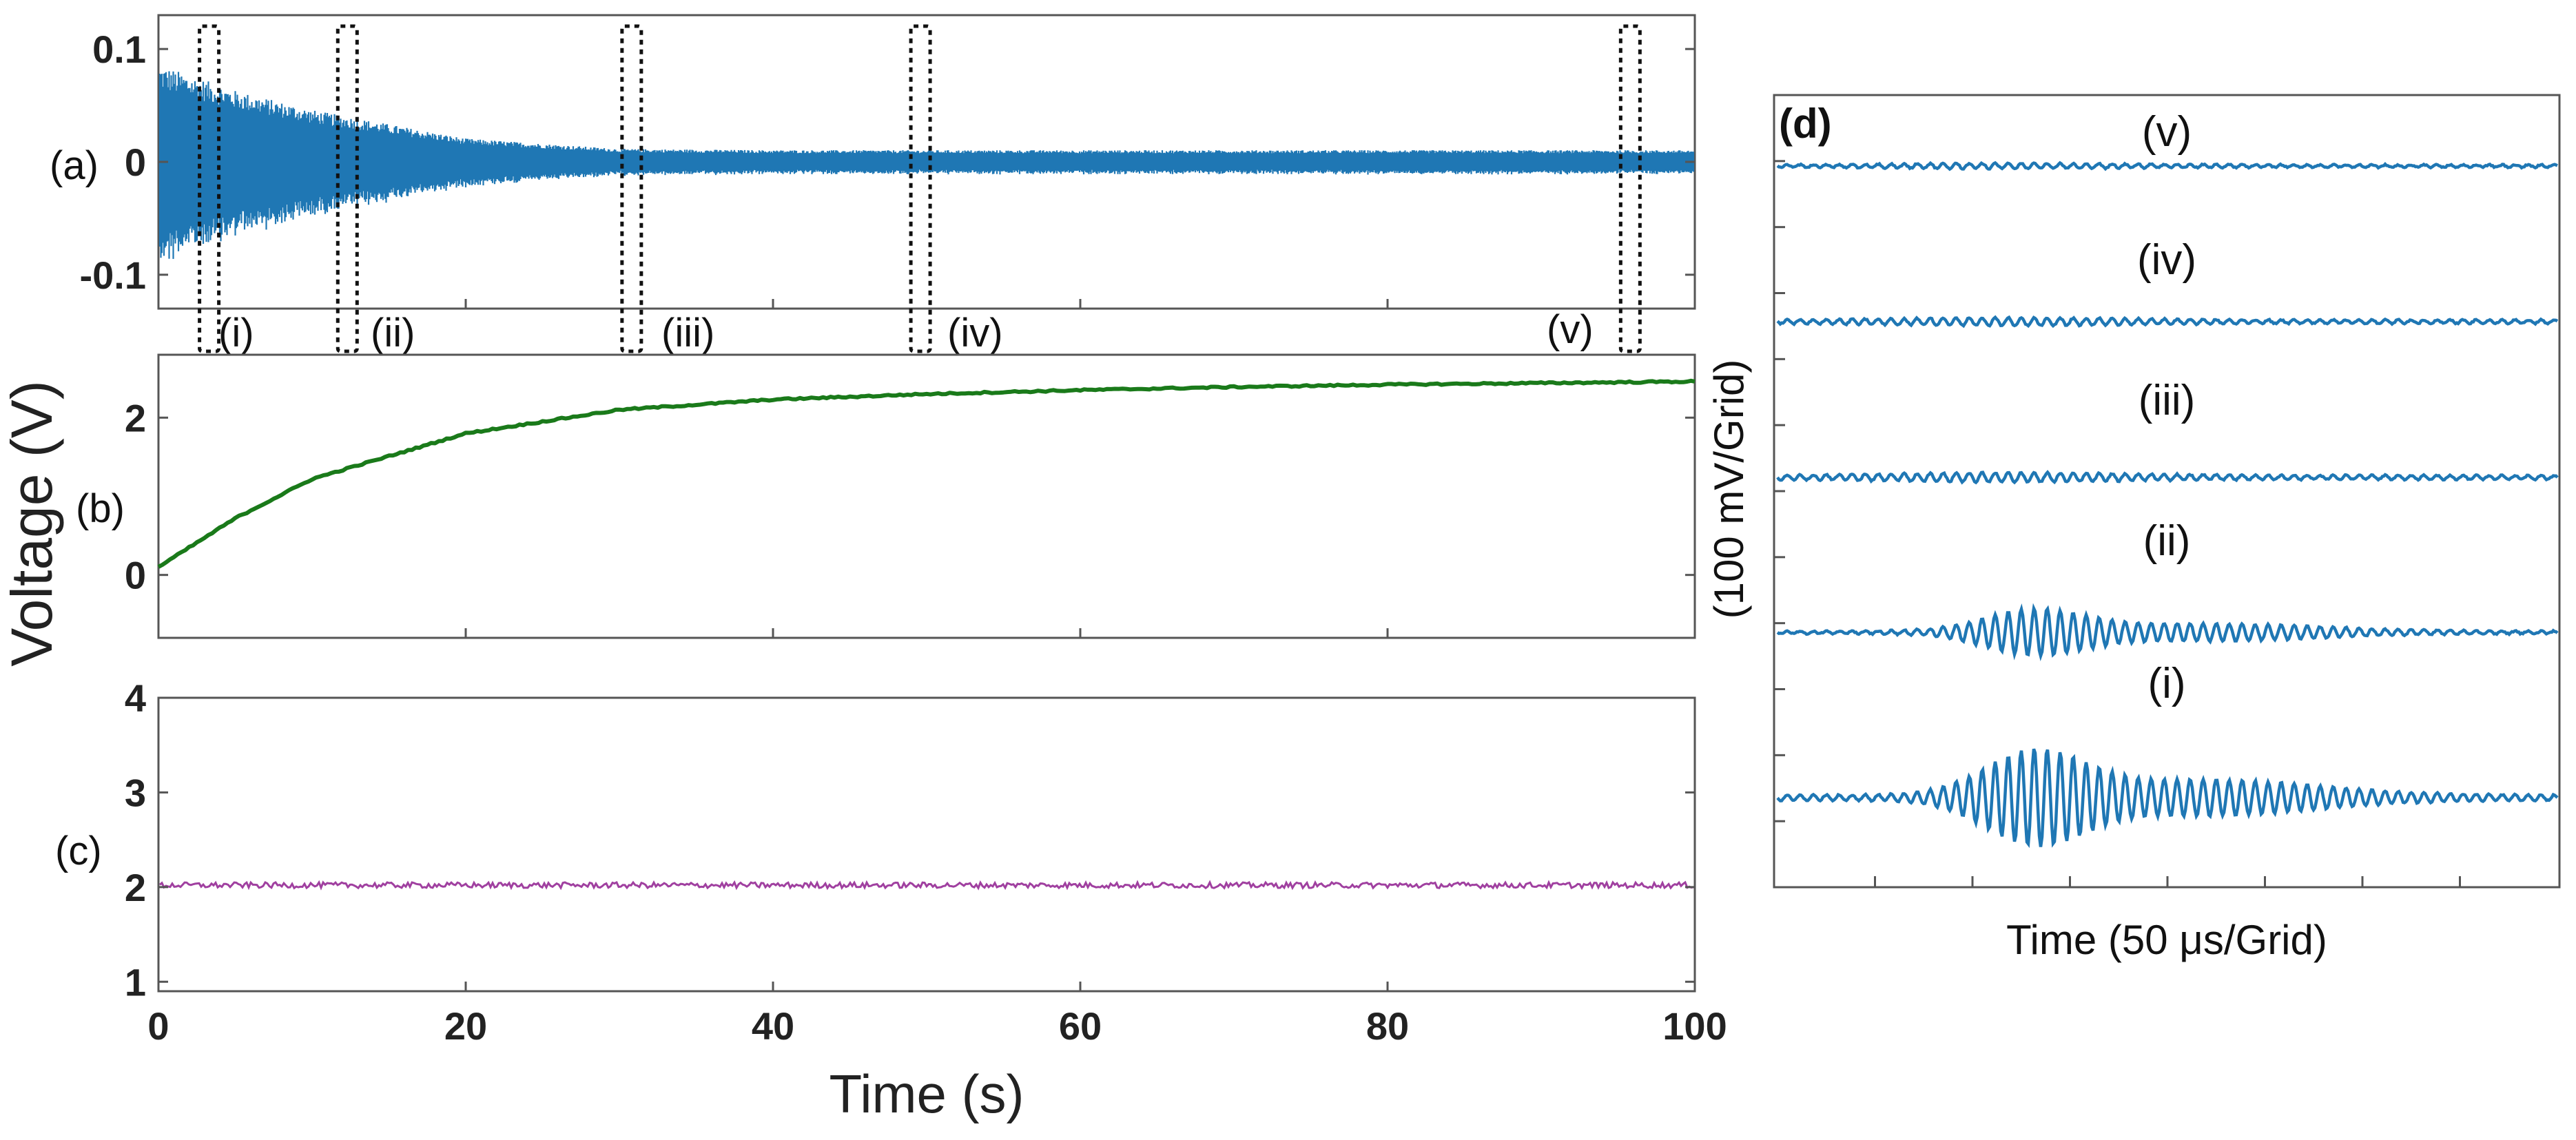 Image resolution: width=2576 pixels, height=1140 pixels. Describe the element at coordinates (2167, 132) in the screenshot. I see `trace-label: (v)` at that location.